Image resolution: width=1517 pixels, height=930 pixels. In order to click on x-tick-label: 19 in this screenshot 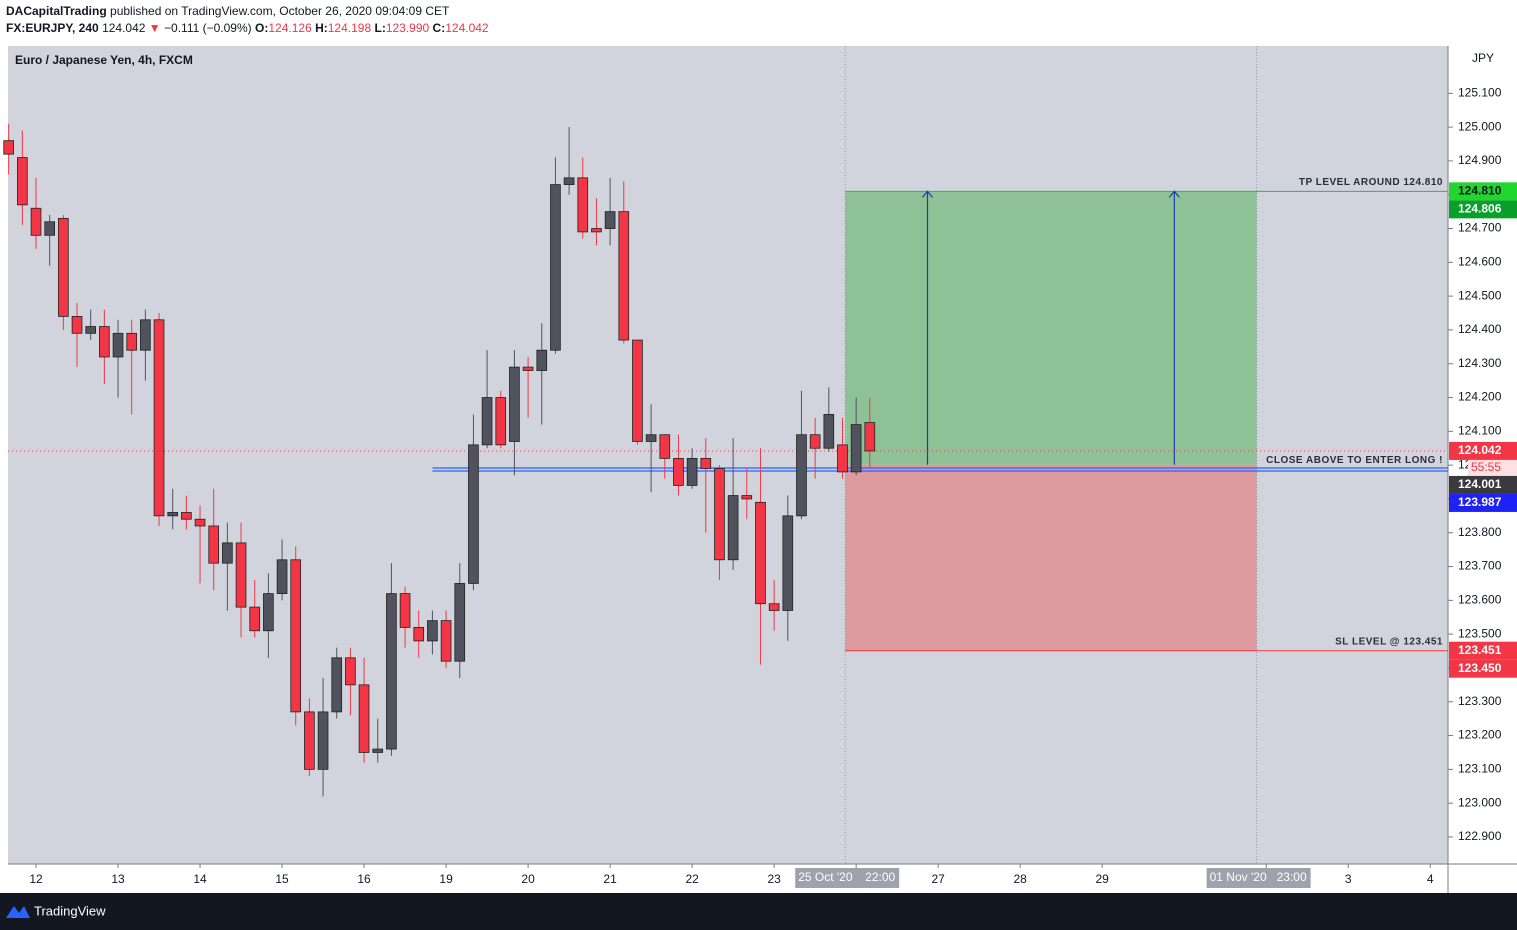, I will do `click(446, 879)`.